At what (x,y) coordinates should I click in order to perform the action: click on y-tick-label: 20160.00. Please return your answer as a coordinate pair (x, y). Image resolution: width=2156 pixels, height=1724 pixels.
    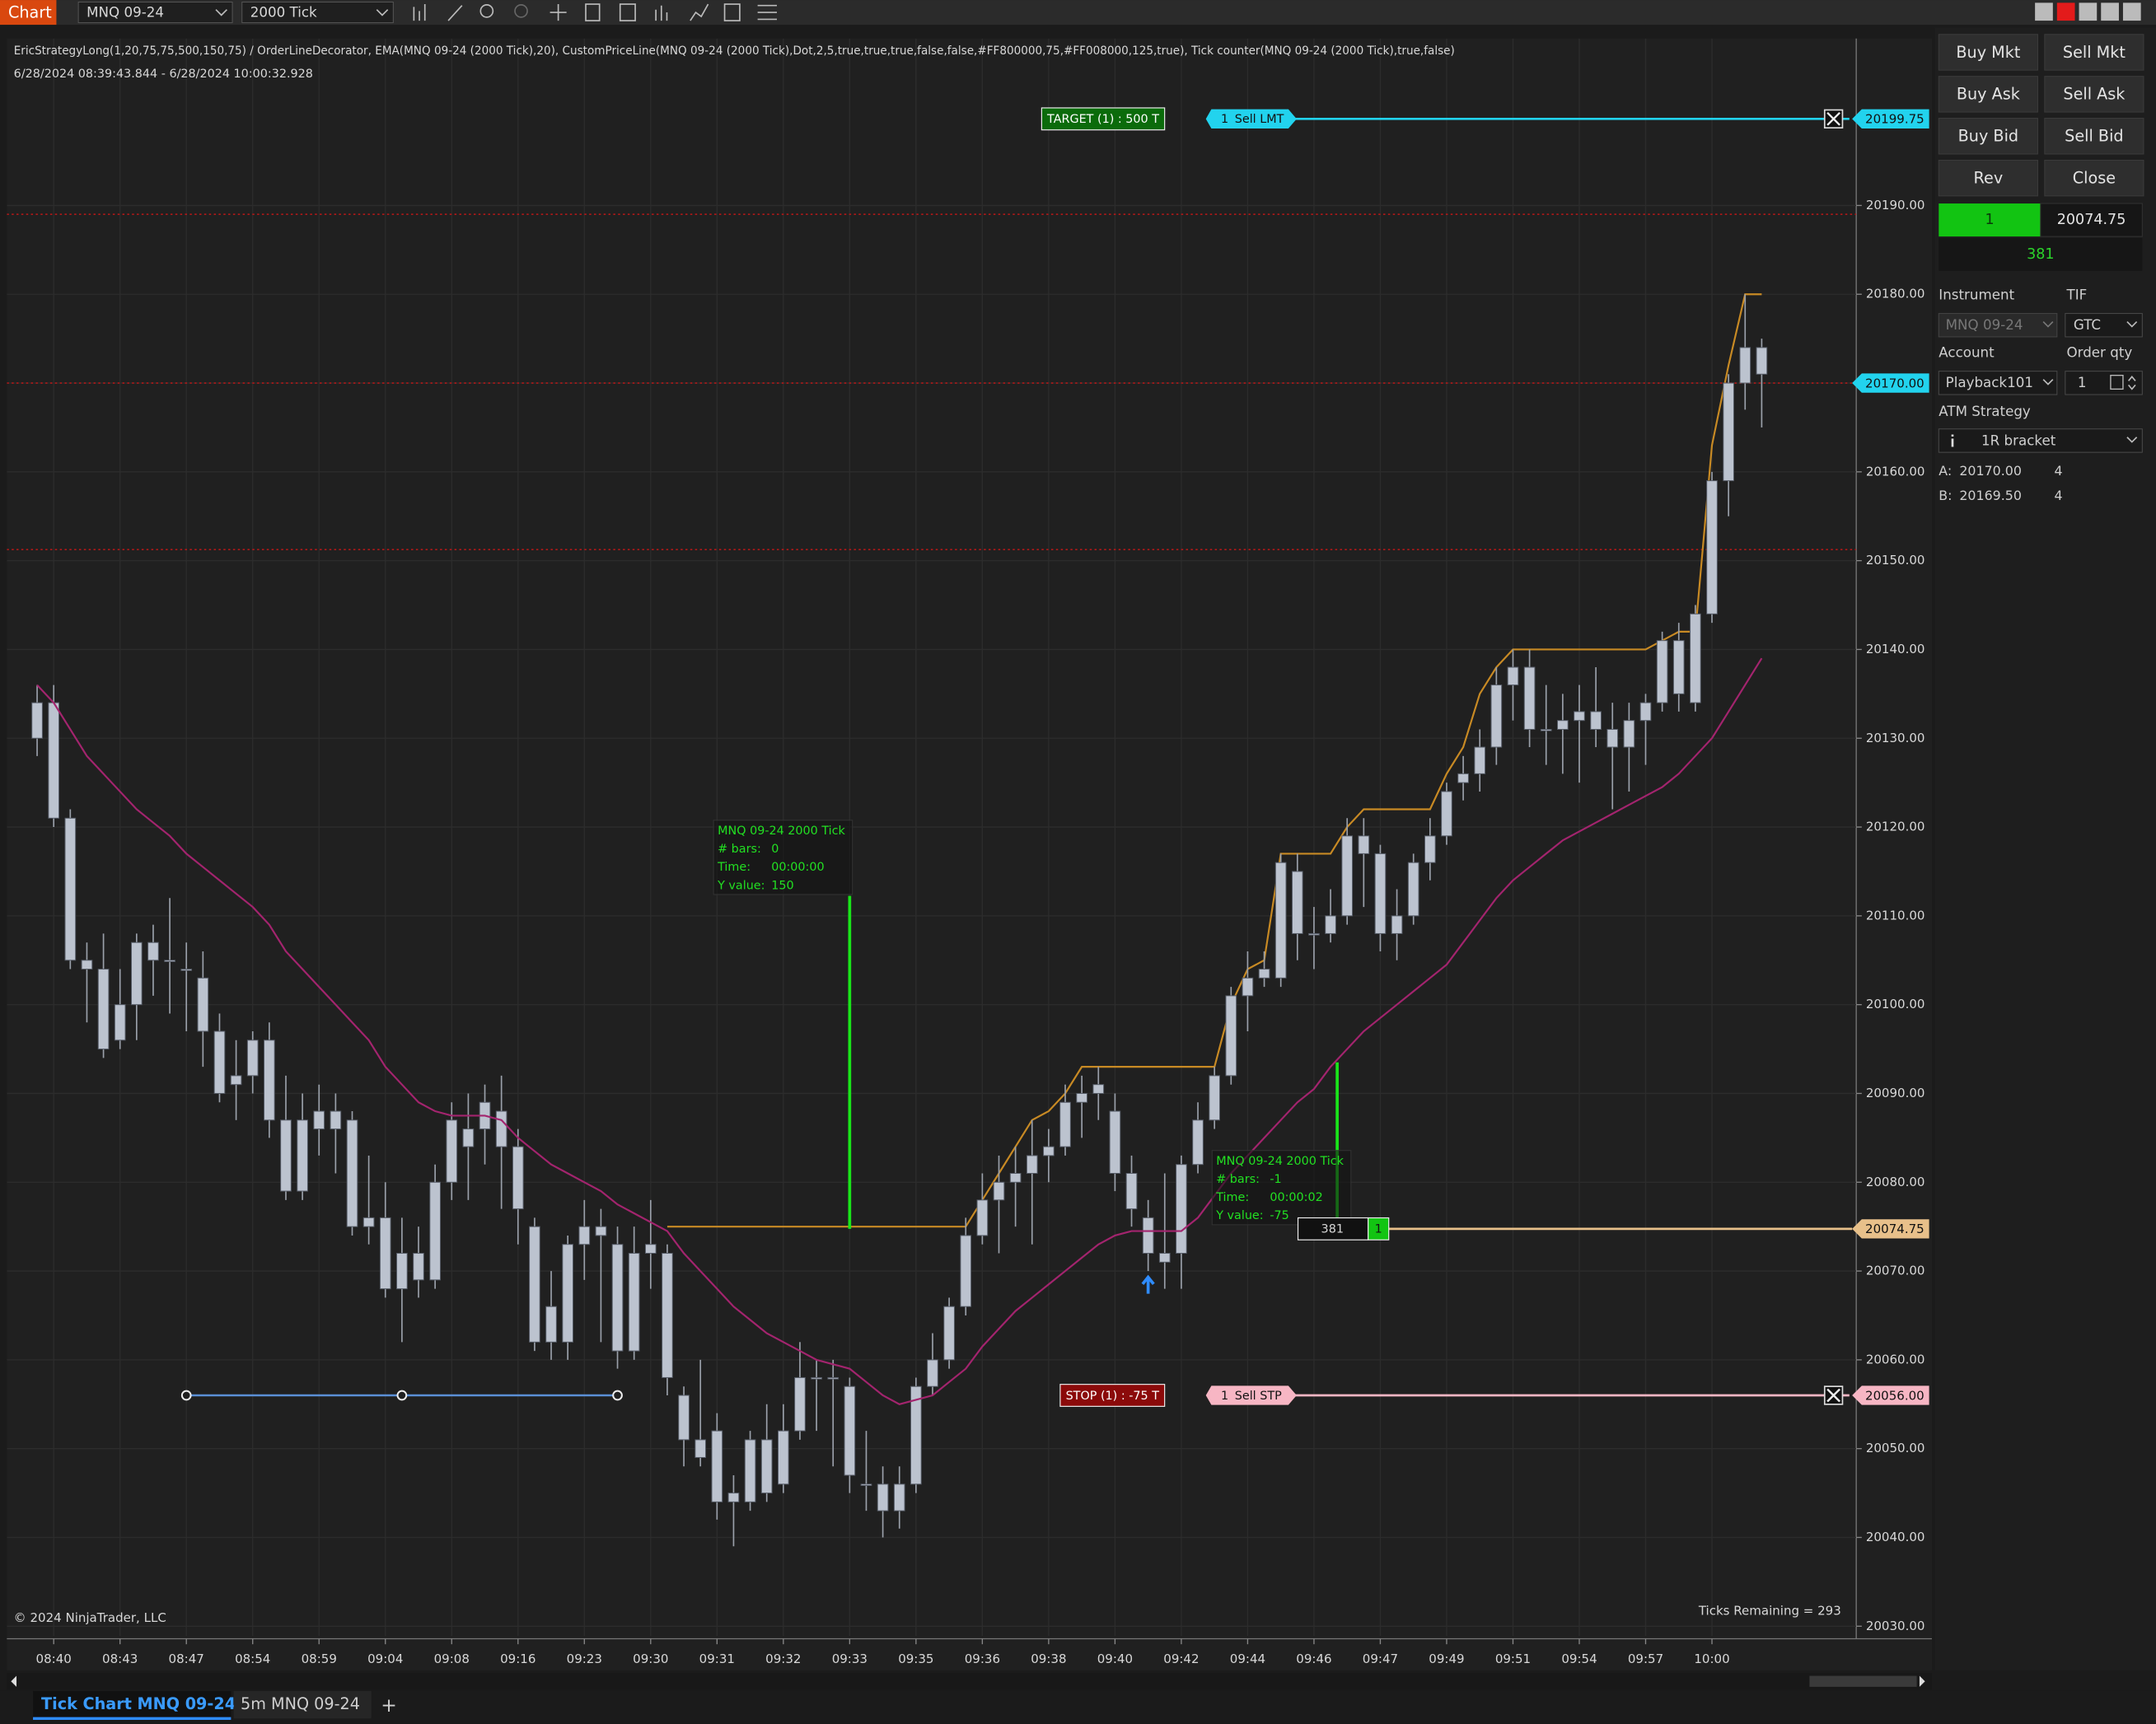
    Looking at the image, I should click on (1896, 471).